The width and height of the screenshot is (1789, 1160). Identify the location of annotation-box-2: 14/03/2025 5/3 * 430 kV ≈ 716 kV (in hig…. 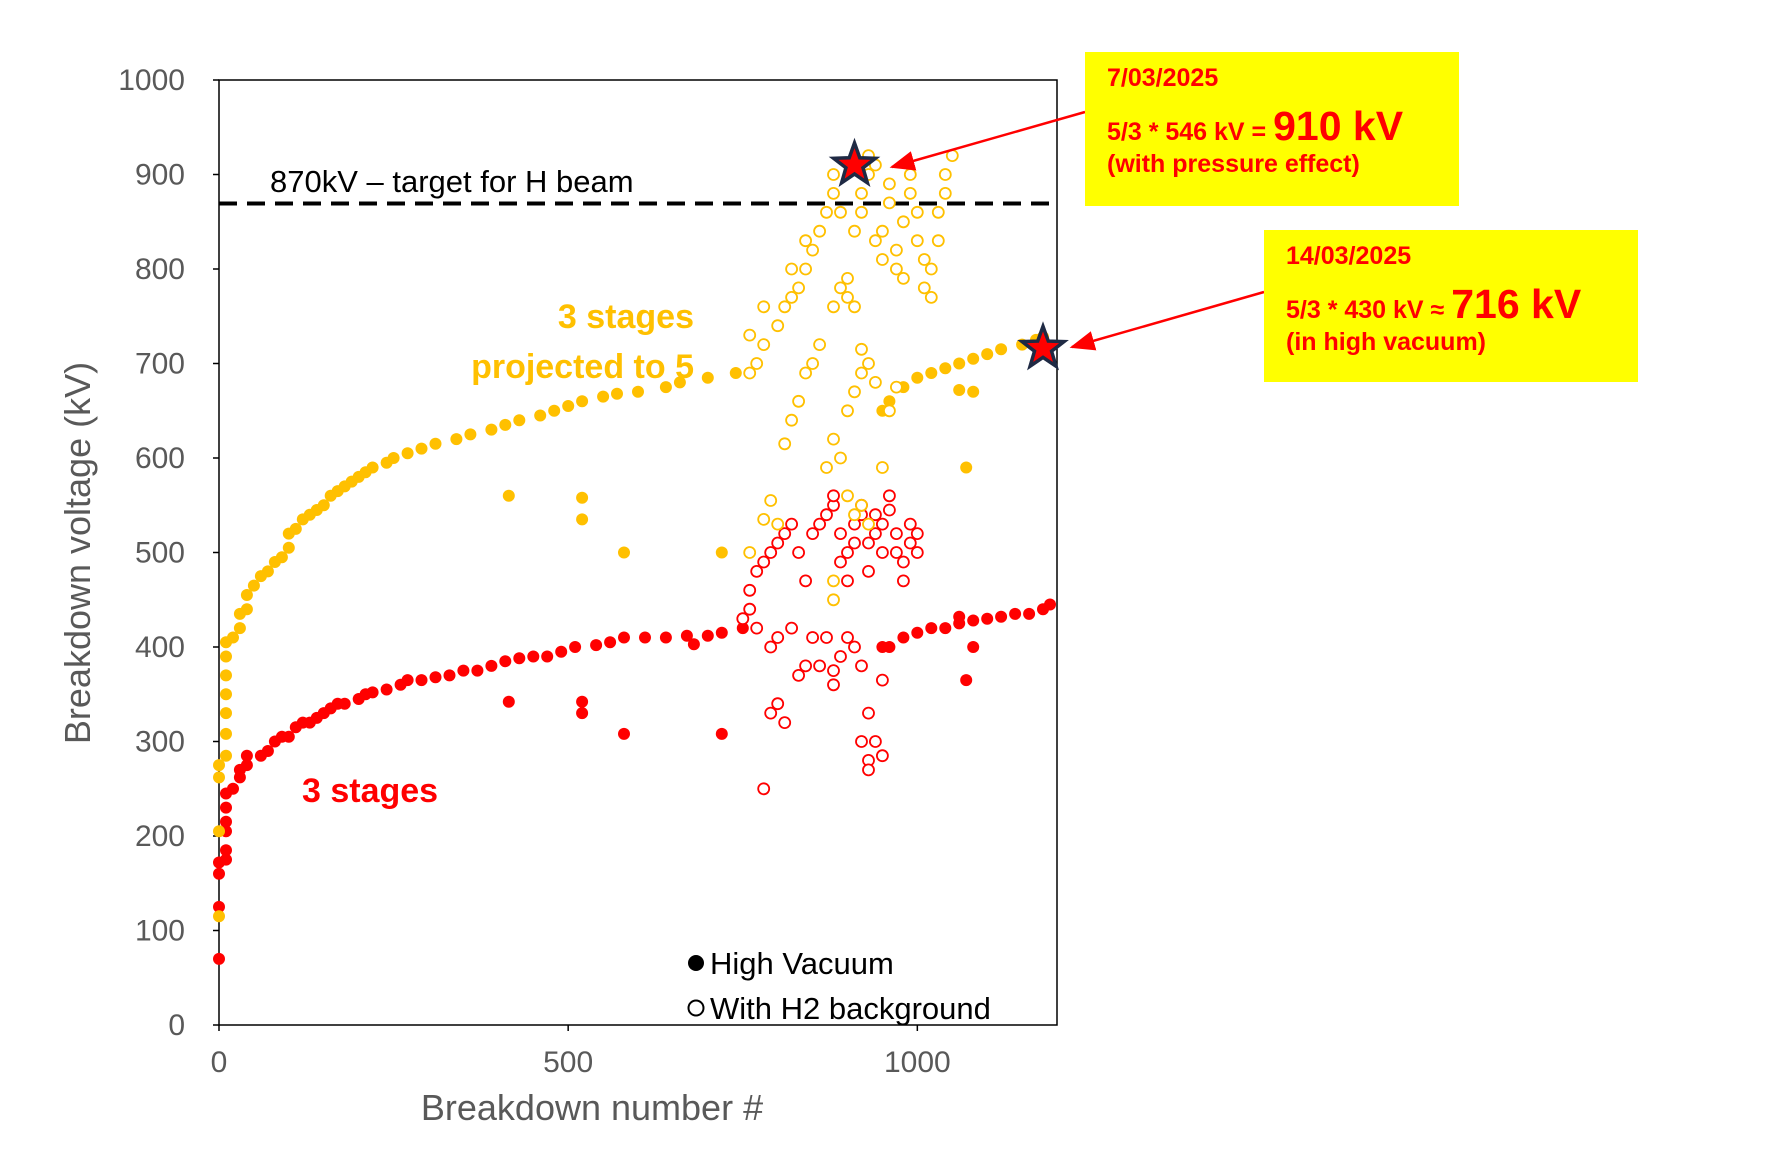
(1451, 306).